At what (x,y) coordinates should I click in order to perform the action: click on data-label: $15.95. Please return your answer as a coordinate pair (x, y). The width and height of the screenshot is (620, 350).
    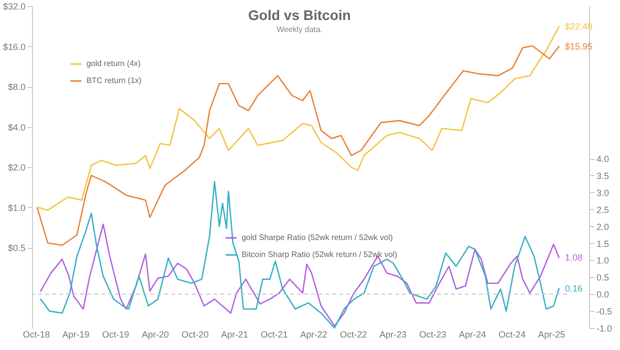
    Looking at the image, I should click on (578, 46).